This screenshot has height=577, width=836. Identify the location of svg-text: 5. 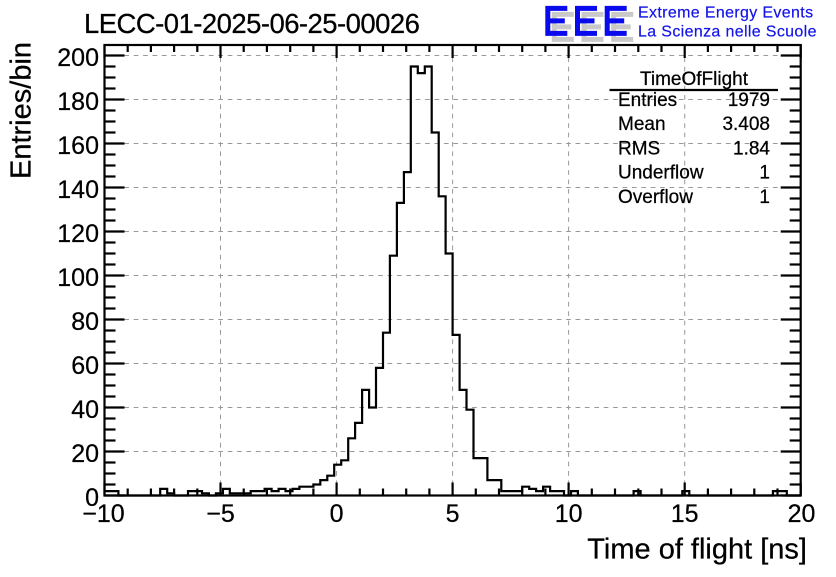
(453, 514).